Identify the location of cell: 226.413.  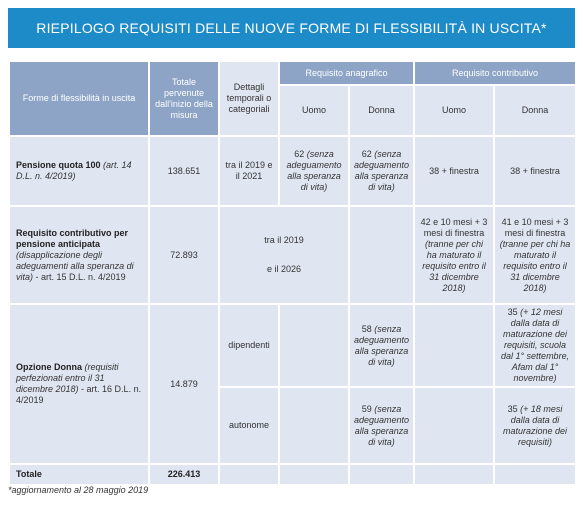
(184, 474).